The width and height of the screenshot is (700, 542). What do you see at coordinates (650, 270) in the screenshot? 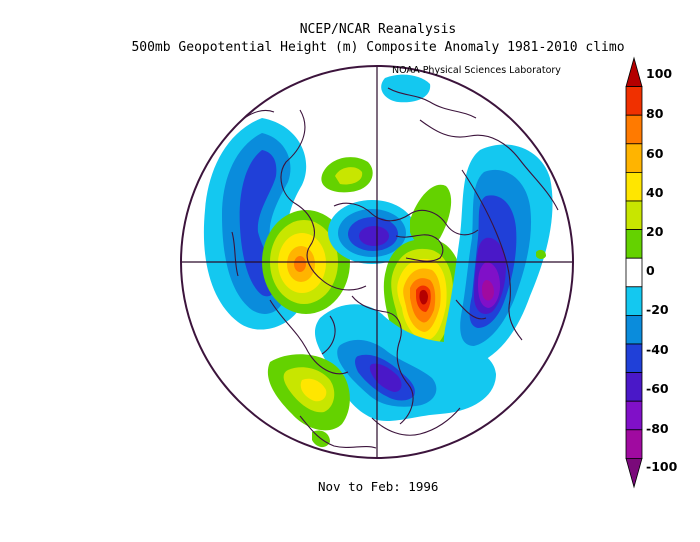
I see `colorbar-tick-label: 0` at bounding box center [650, 270].